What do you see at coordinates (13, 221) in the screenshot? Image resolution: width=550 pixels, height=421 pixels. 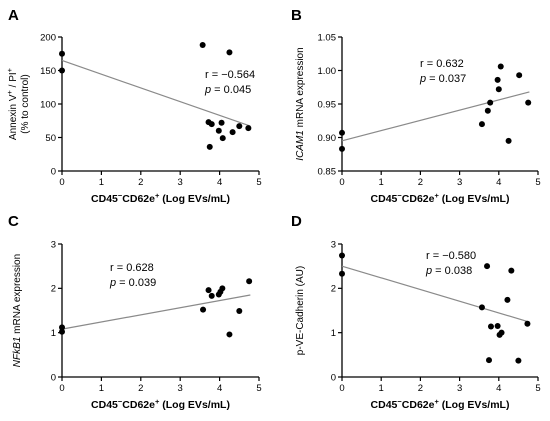 I see `panel-label: C` at bounding box center [13, 221].